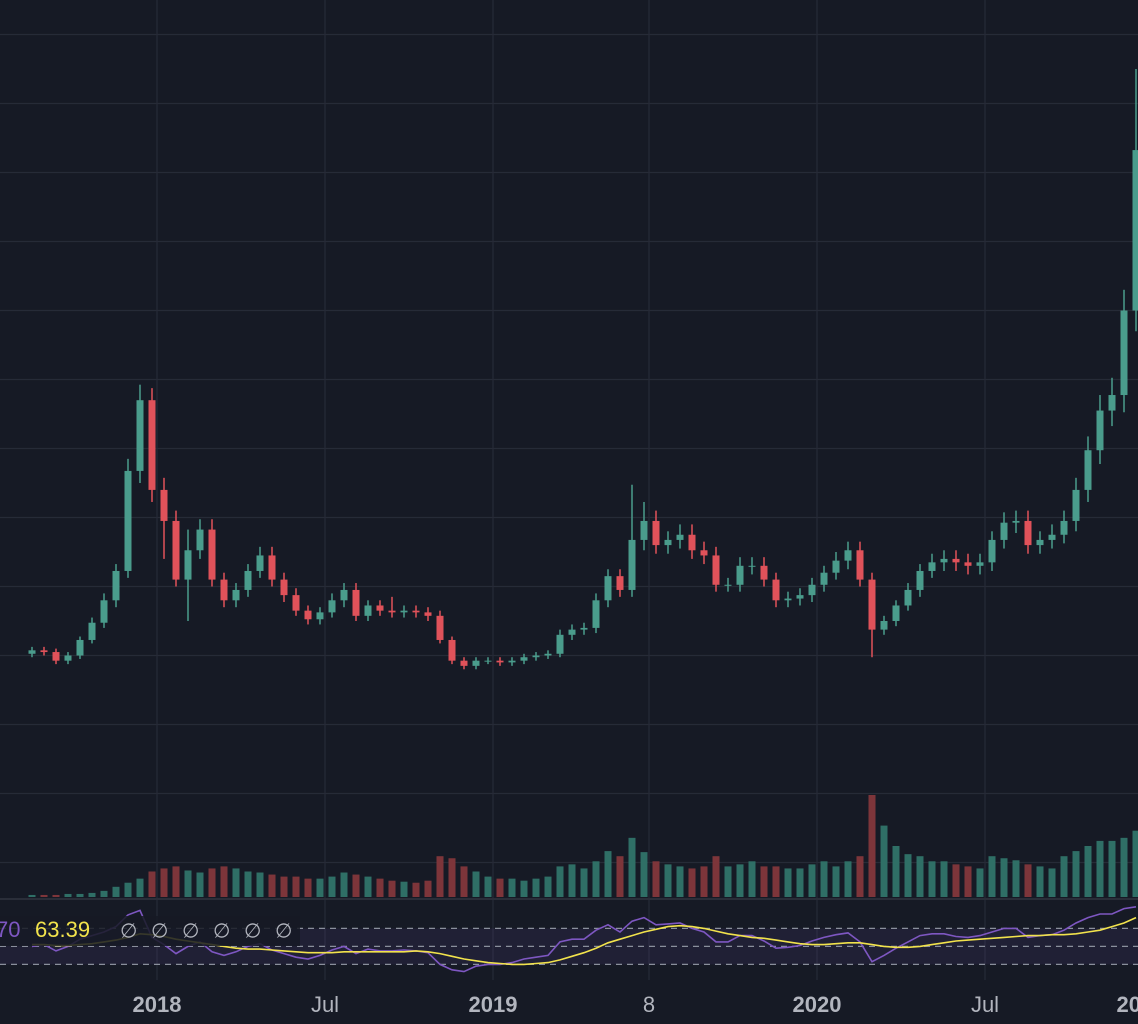 The width and height of the screenshot is (1138, 1024). Describe the element at coordinates (1127, 1004) in the screenshot. I see `x-tick-label: 2021` at that location.